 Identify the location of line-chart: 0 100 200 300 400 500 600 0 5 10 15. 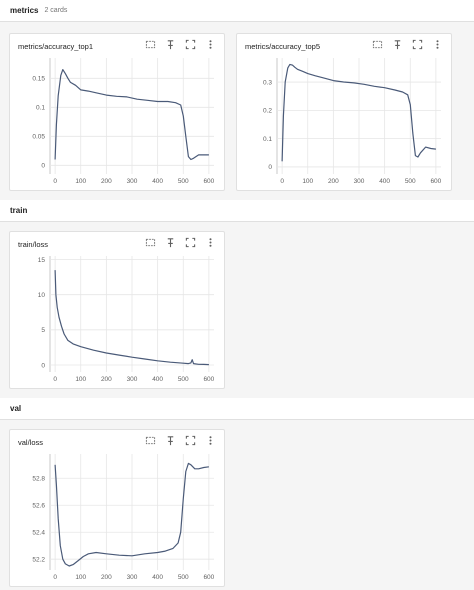
(118, 311).